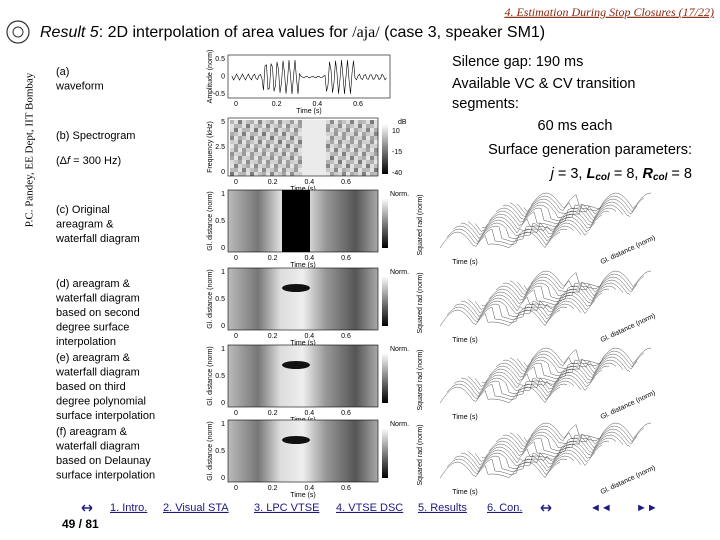 The height and width of the screenshot is (540, 720). Describe the element at coordinates (103, 461) in the screenshot. I see `caption: based on Delaunay` at that location.